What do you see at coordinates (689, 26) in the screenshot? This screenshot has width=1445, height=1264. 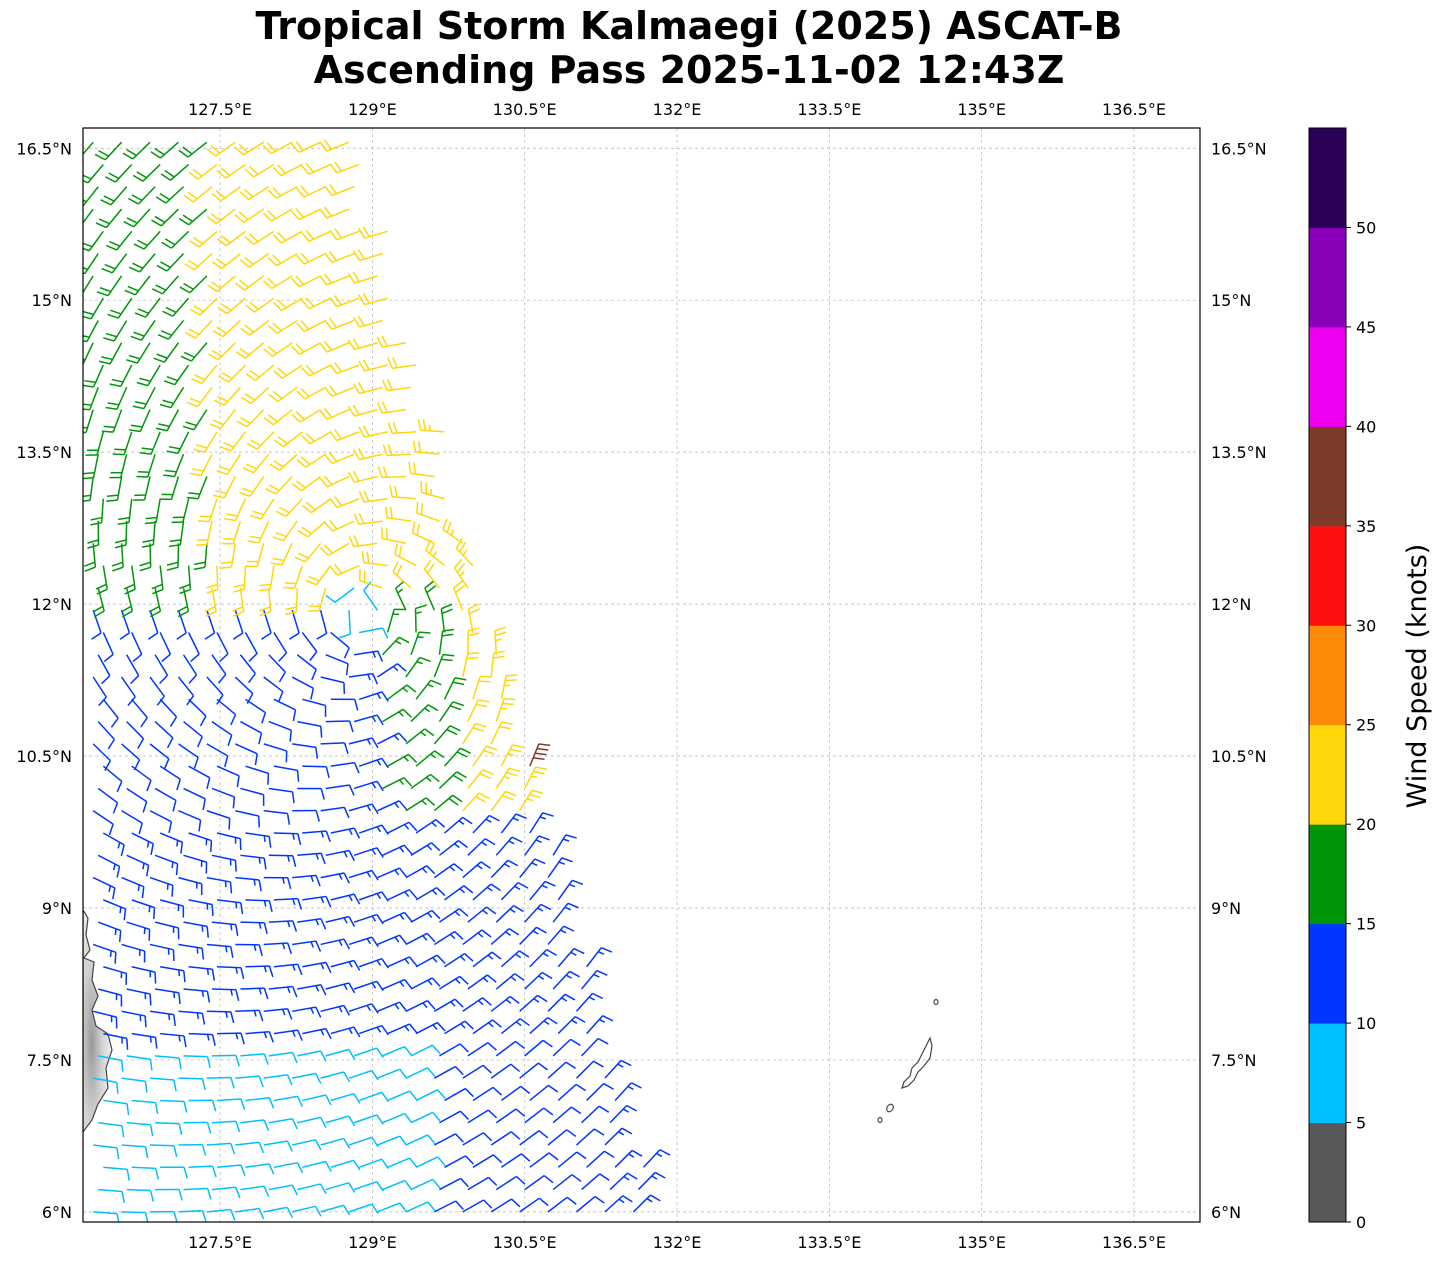 I see `title-line-1: Tropical Storm Kalmaegi (2025) ASCAT-B` at bounding box center [689, 26].